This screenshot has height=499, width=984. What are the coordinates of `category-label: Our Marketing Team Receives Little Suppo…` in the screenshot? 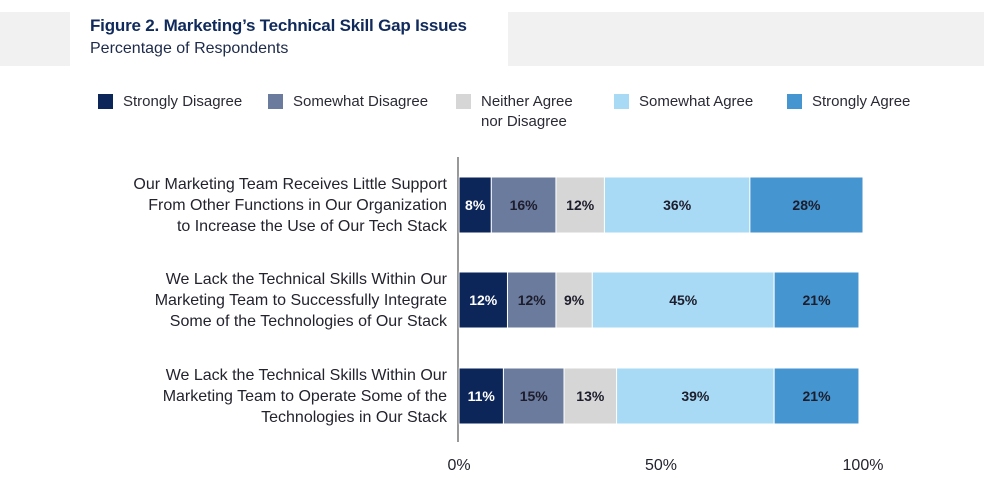 It's located at (290, 205).